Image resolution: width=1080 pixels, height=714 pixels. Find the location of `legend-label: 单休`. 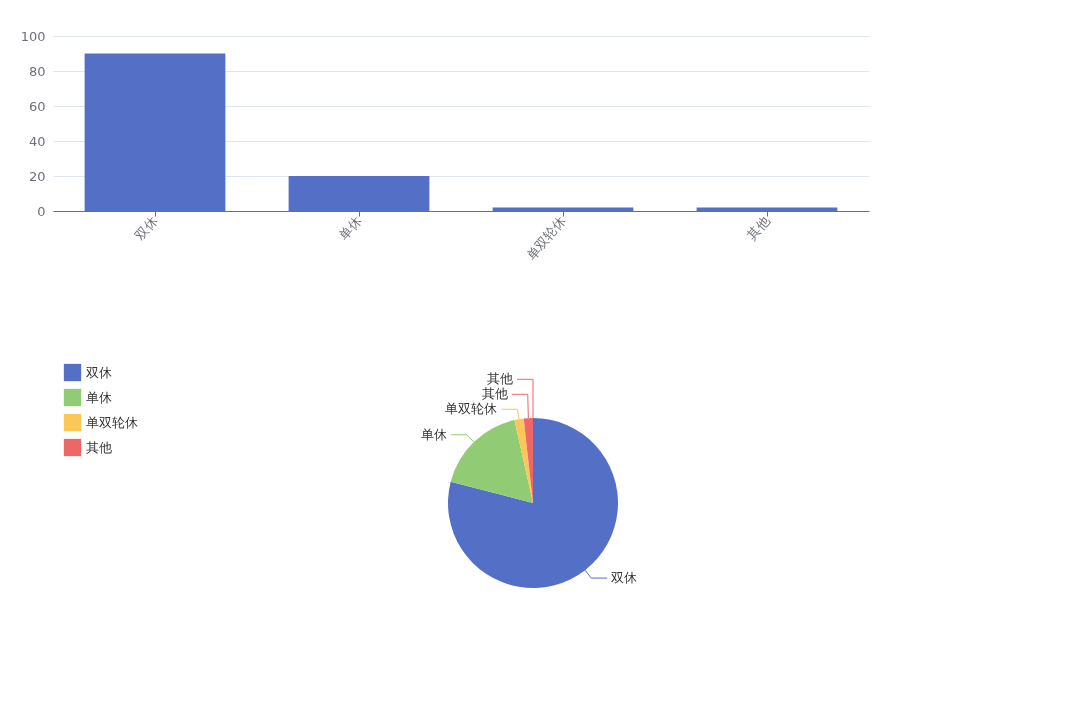

legend-label: 单休 is located at coordinates (99, 397).